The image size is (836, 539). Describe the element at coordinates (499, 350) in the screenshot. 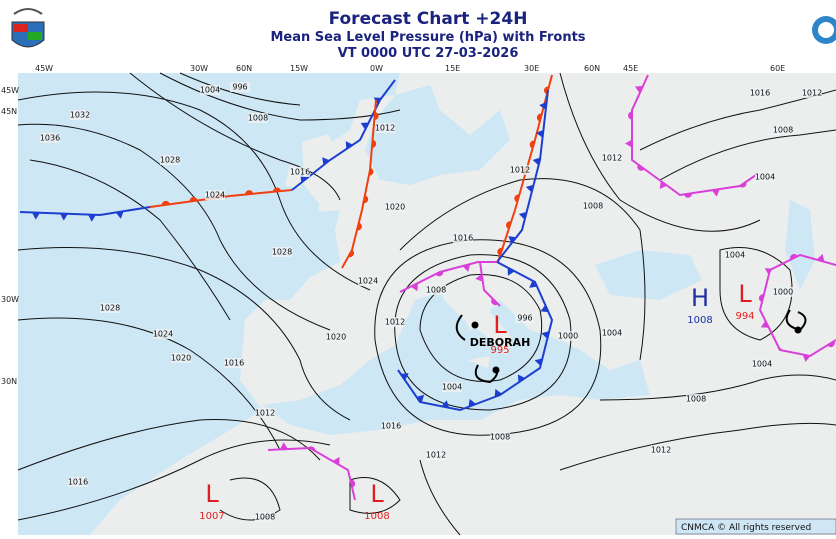

I see `center-value: 995` at that location.